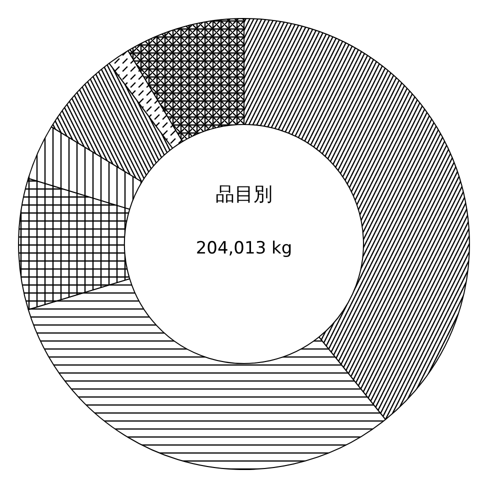 This screenshot has width=487, height=487. Describe the element at coordinates (244, 248) in the screenshot. I see `text: 204,013 kg` at that location.